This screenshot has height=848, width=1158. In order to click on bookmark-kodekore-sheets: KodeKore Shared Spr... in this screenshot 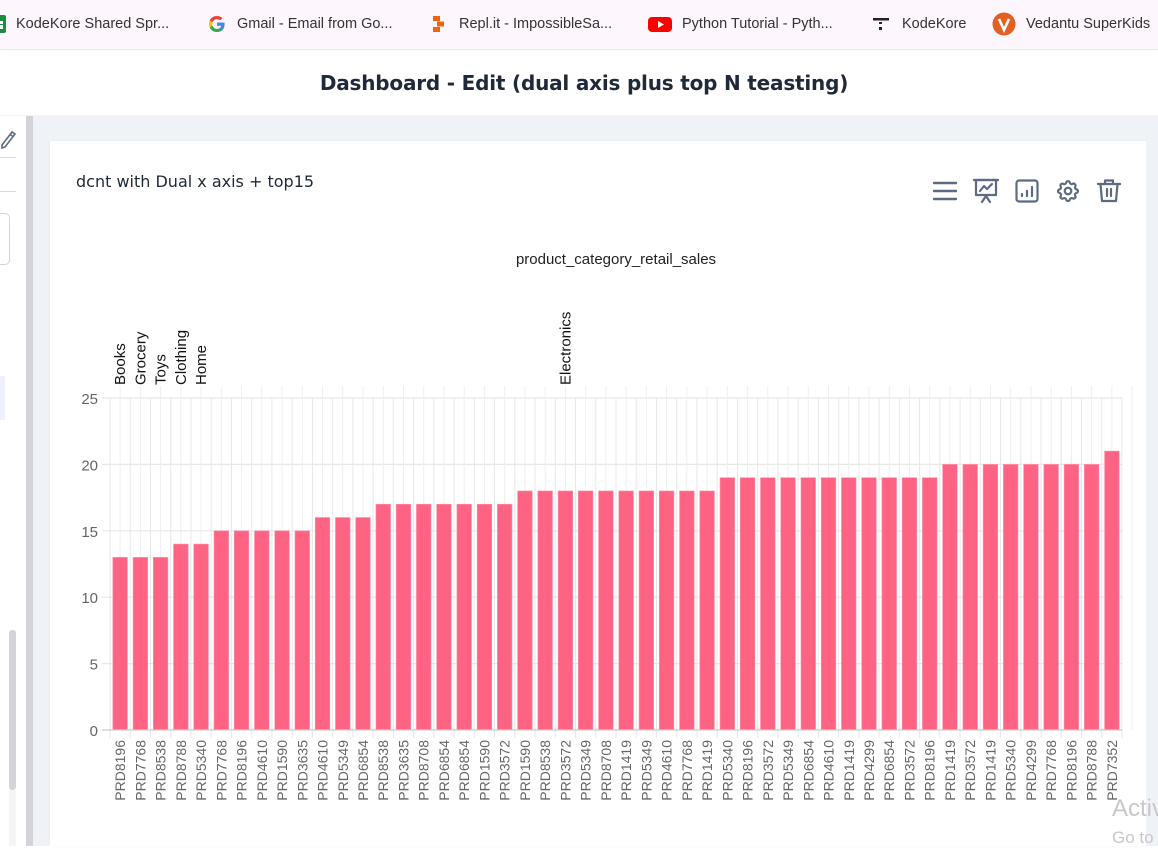, I will do `click(84, 24)`.